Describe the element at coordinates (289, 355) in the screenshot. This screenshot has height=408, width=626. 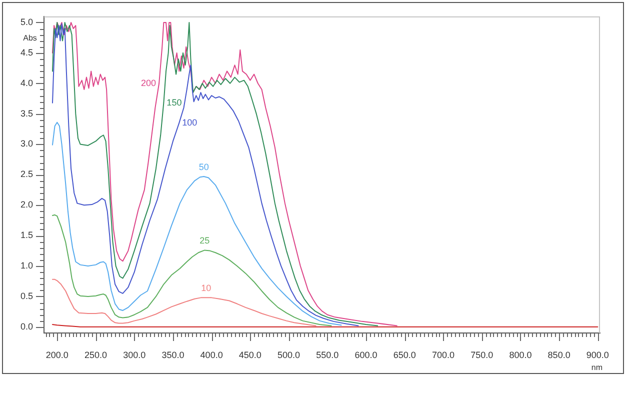
I see `x-tick-label: 500.0` at that location.